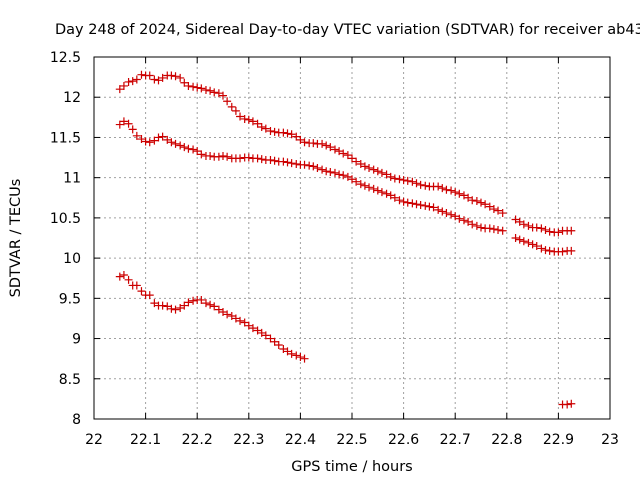  I want to click on y-tick-label: 12.5, so click(65, 58).